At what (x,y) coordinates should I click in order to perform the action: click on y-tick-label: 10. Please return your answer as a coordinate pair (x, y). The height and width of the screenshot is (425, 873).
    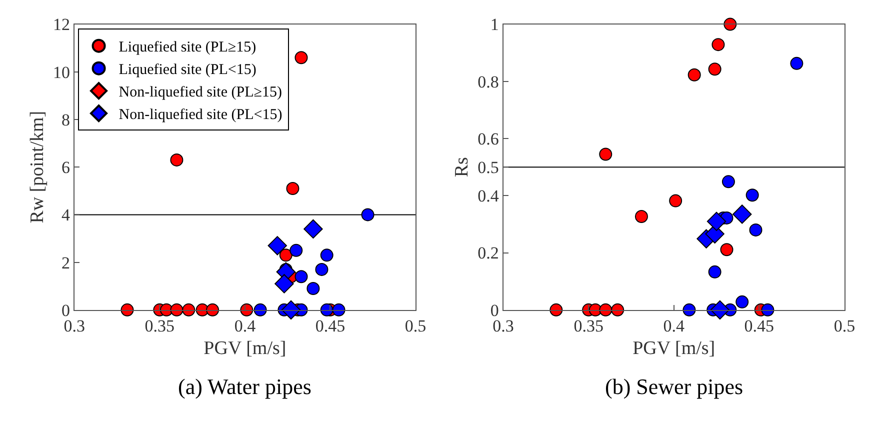
    Looking at the image, I should click on (61, 72).